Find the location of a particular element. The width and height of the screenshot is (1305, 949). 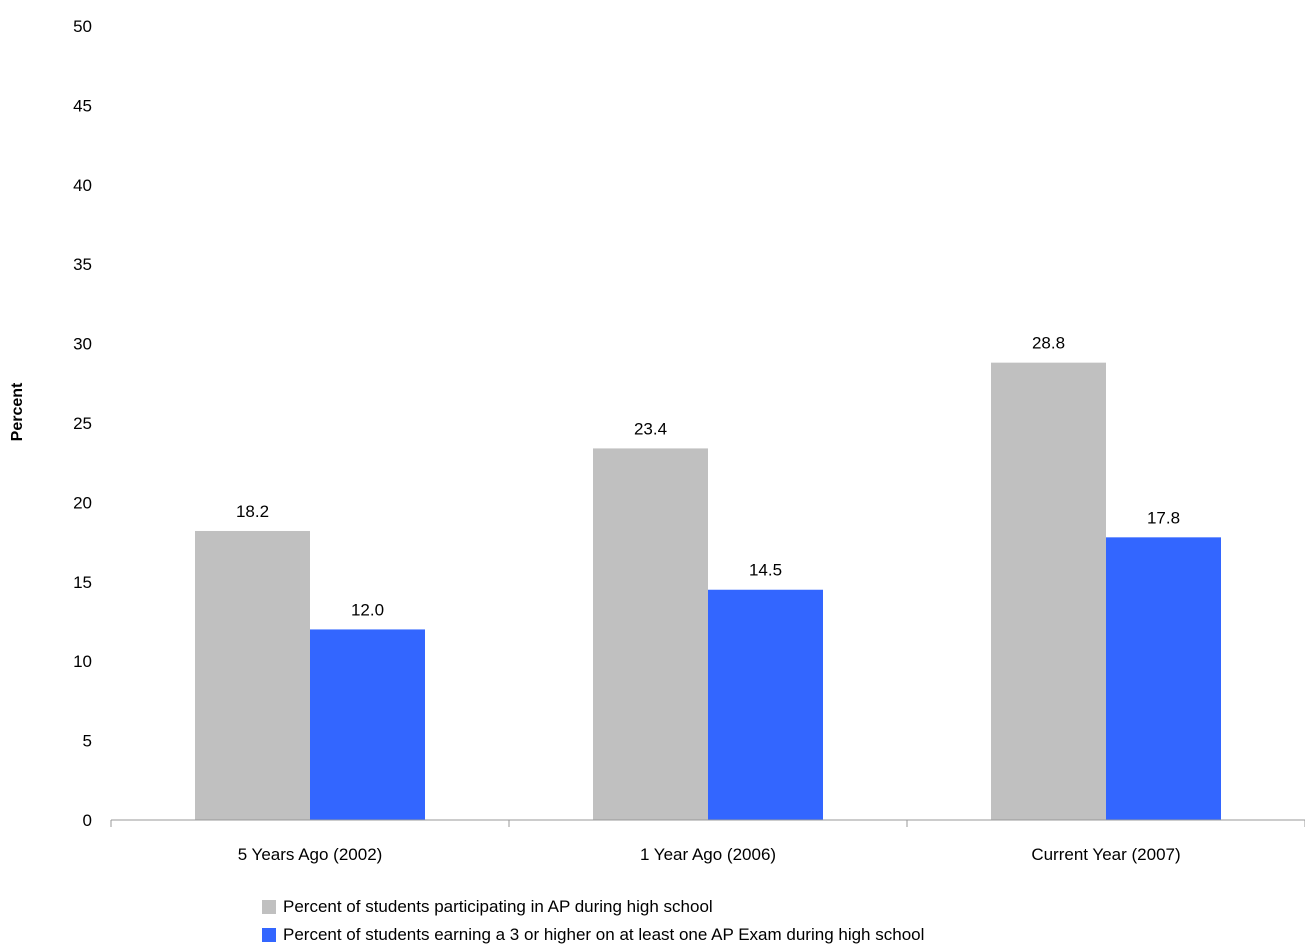

y-axis-ticks: 0 5 10 15 20 25 30 35 40 45 50 is located at coordinates (82, 423).